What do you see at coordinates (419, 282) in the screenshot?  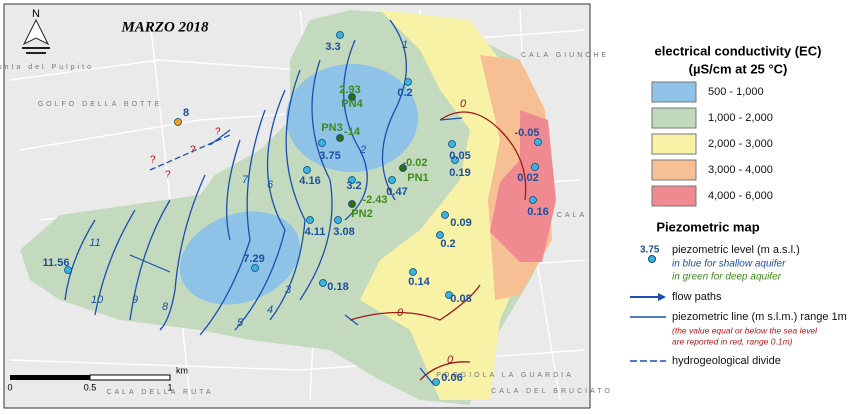 I see `well-value: 0.14` at bounding box center [419, 282].